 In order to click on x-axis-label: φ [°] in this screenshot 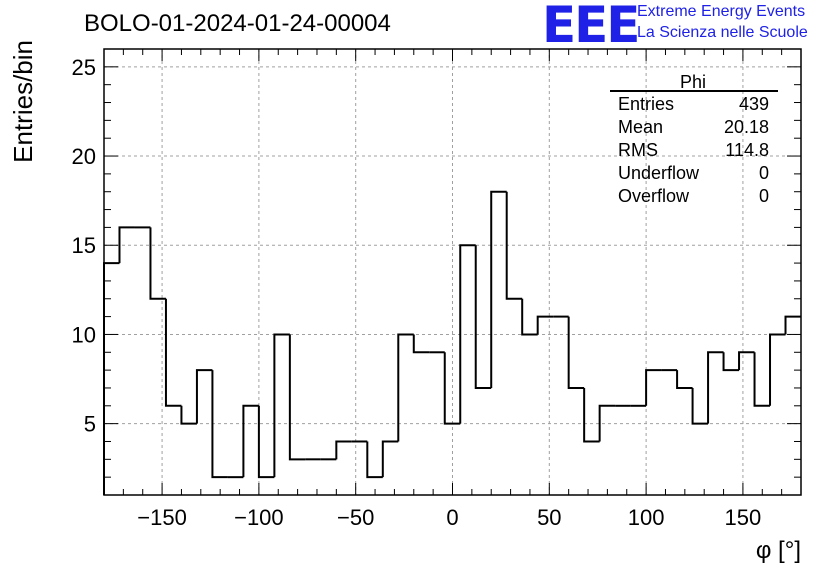, I will do `click(778, 550)`.